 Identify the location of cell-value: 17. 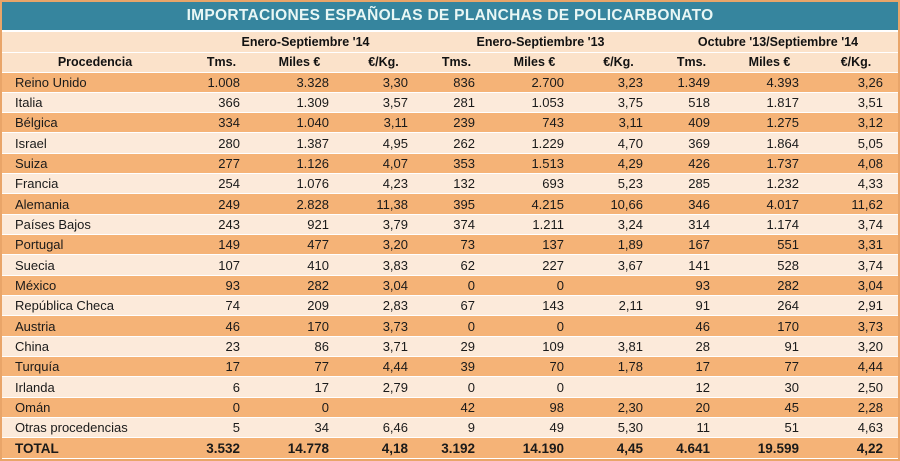
(299, 387).